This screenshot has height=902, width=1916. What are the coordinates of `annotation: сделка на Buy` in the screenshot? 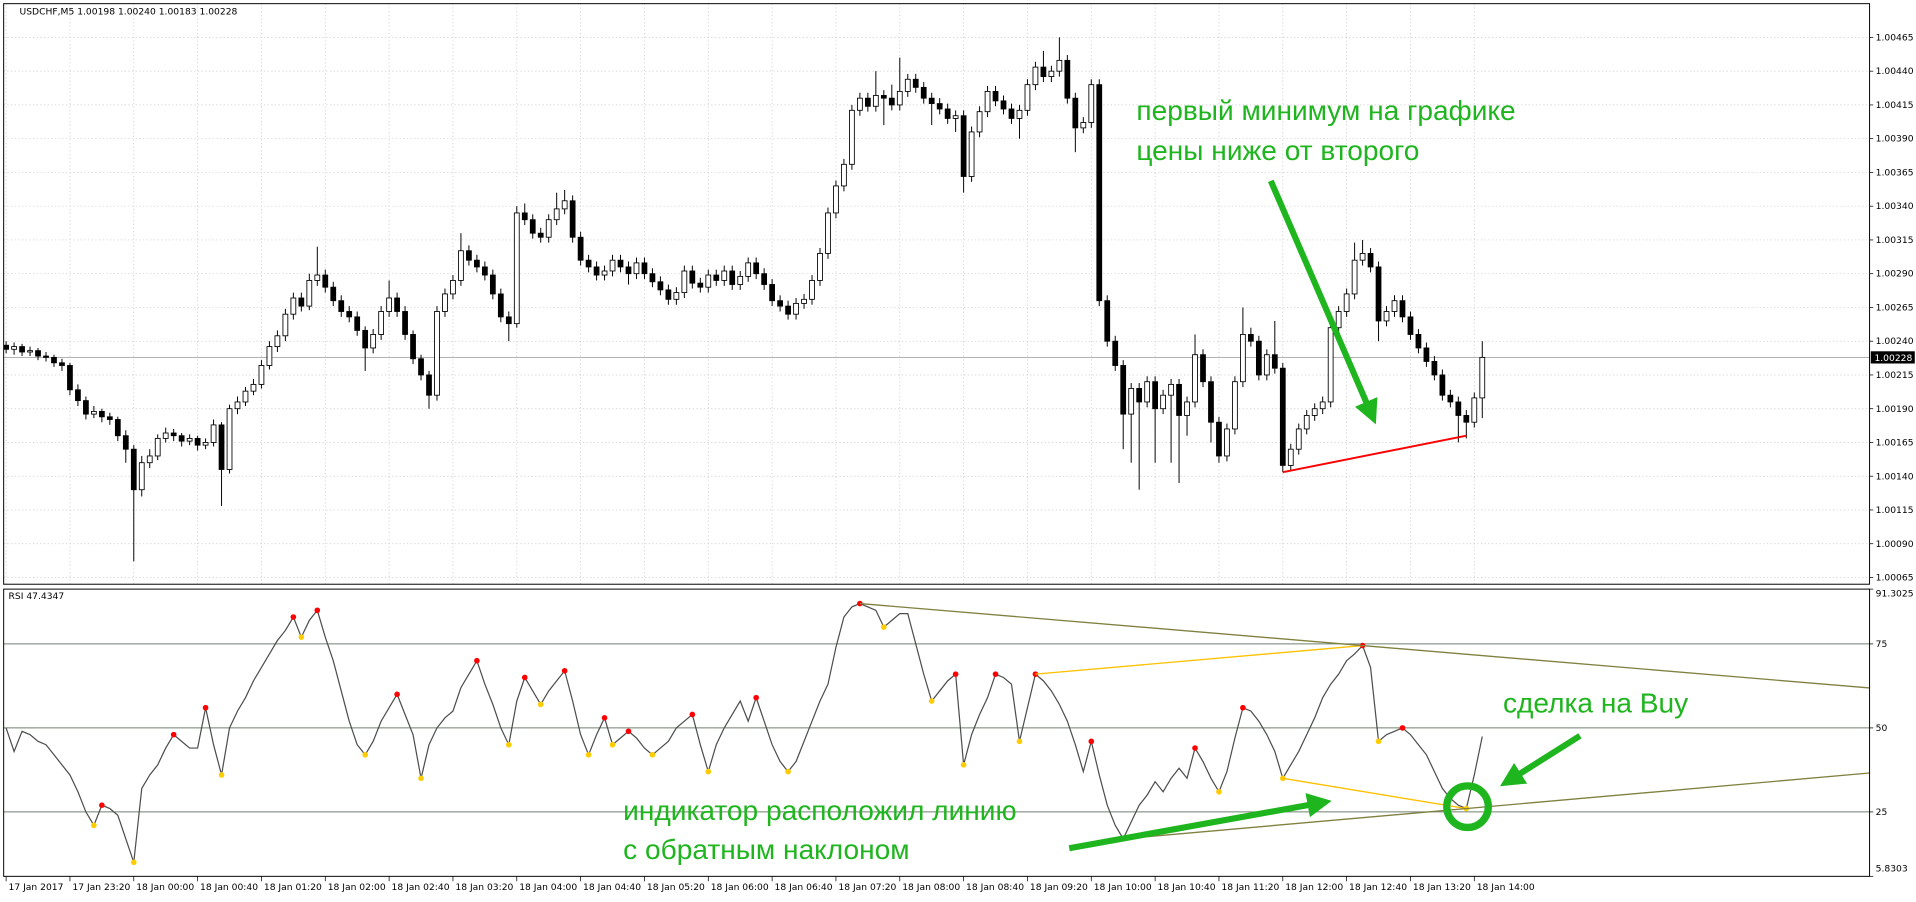 It's located at (1595, 703).